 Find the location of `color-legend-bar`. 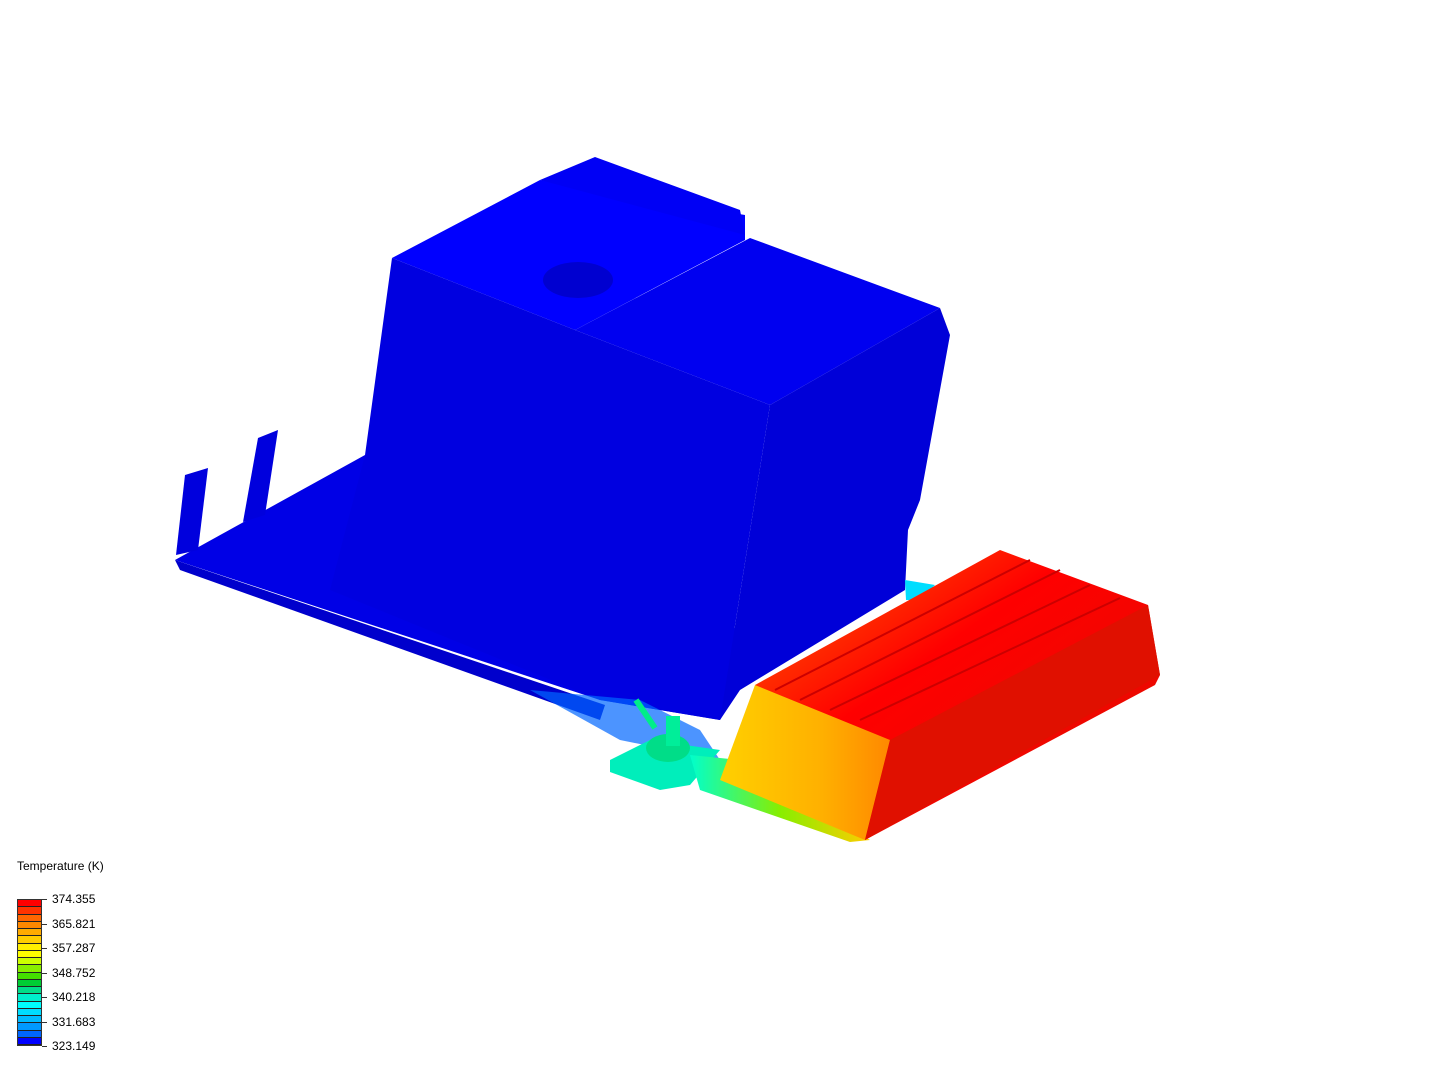

color-legend-bar is located at coordinates (29, 972).